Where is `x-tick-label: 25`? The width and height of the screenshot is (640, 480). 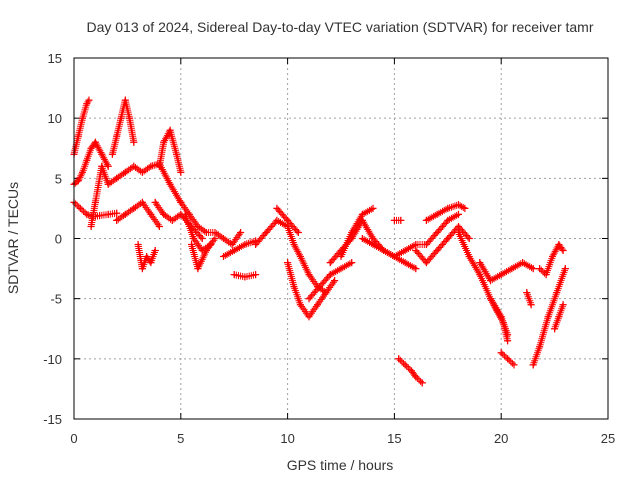
x-tick-label: 25 is located at coordinates (608, 438).